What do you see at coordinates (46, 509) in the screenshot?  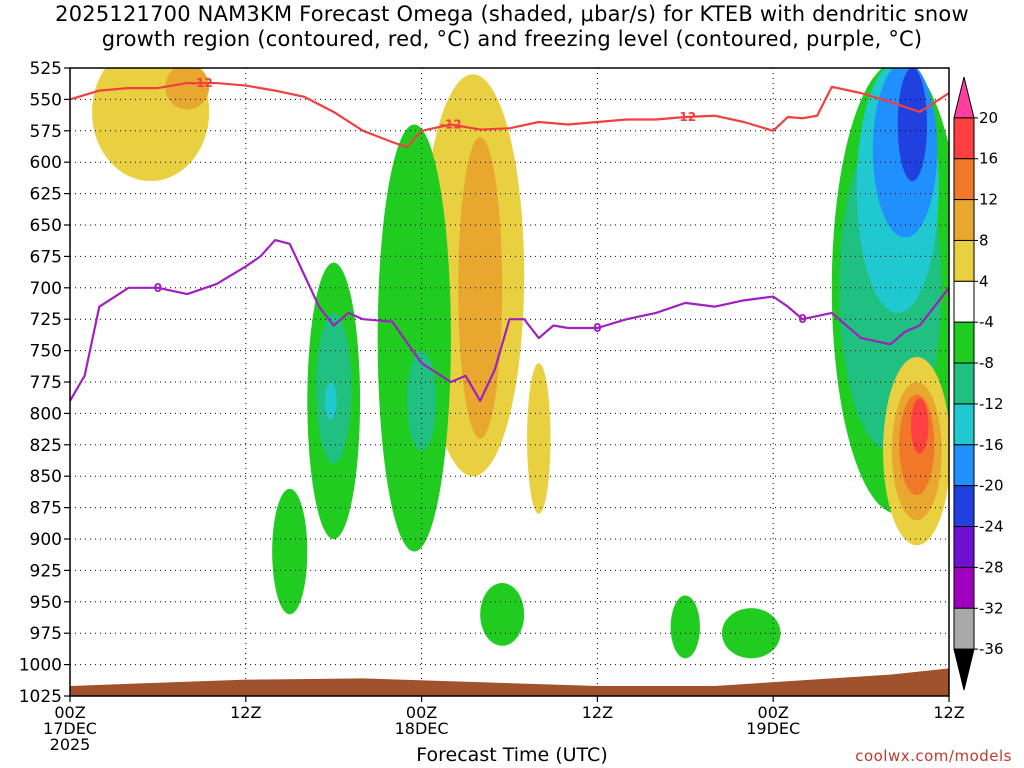 I see `y-tick-label-14: 875` at bounding box center [46, 509].